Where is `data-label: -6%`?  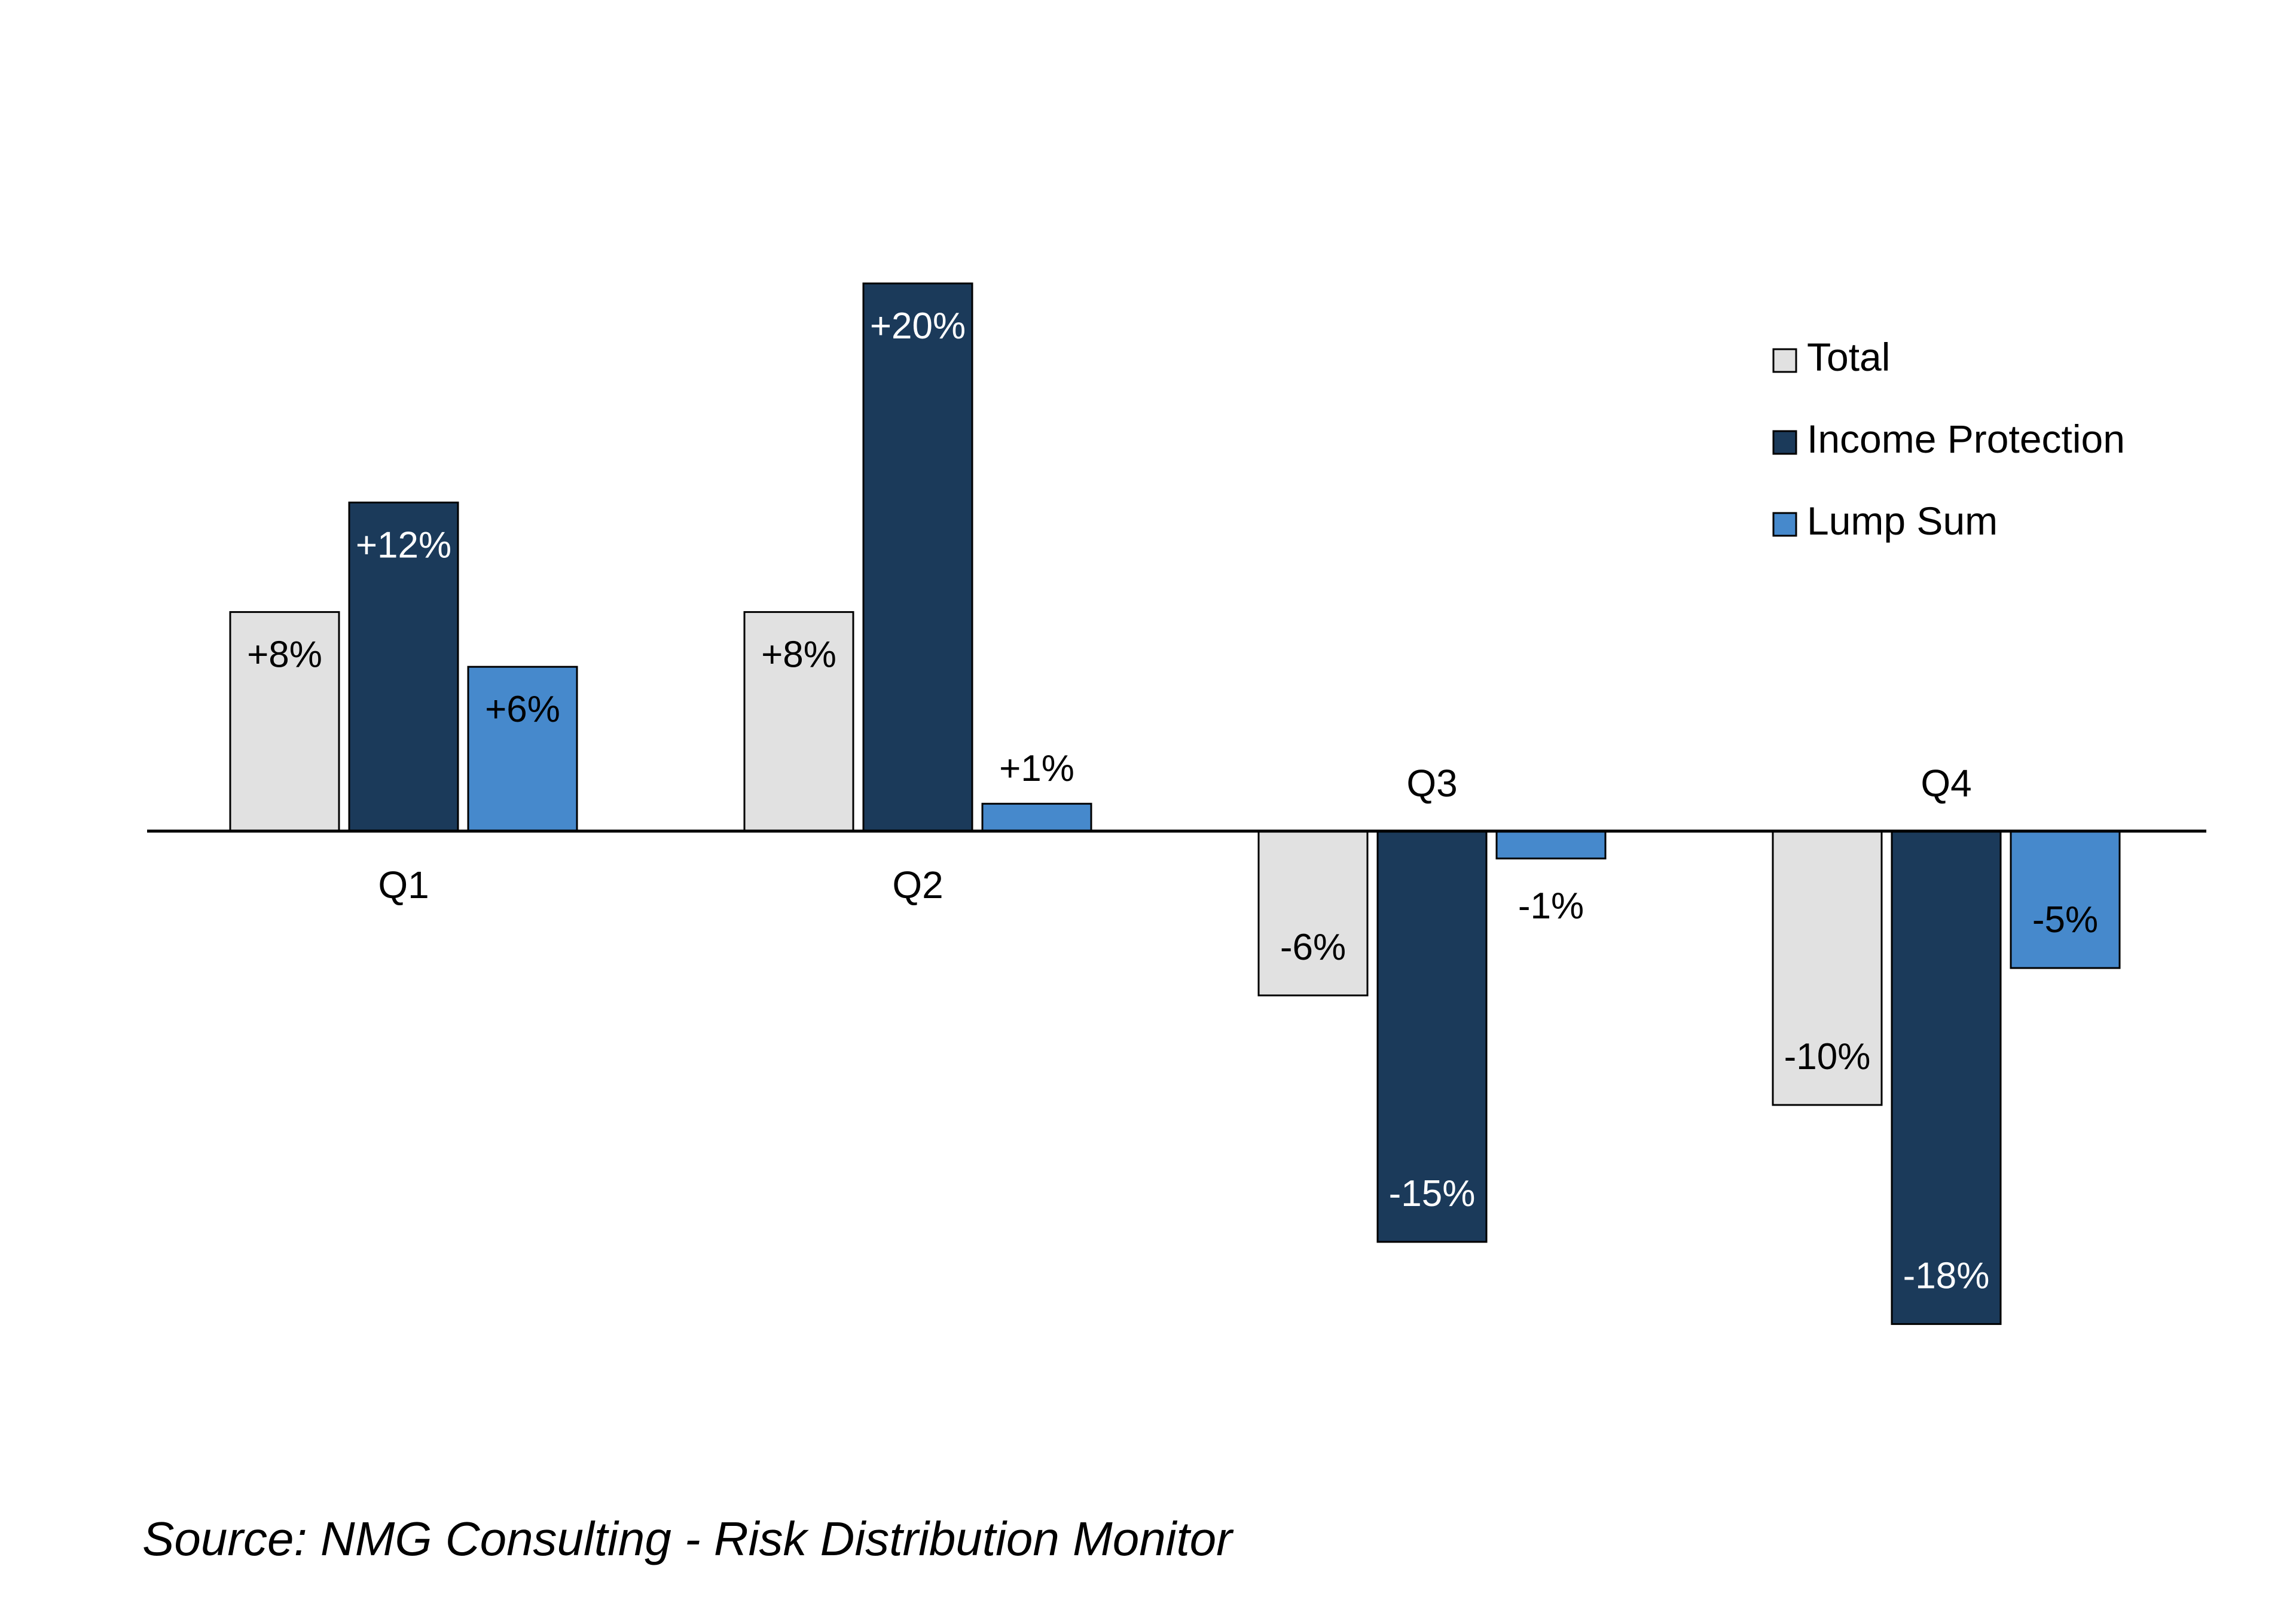
data-label: -6% is located at coordinates (1313, 947).